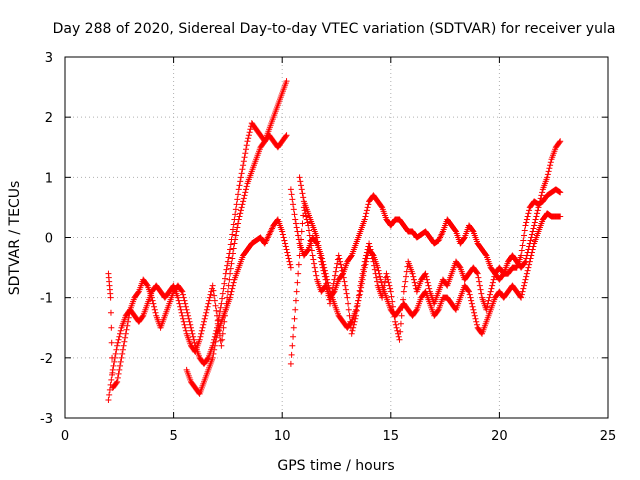 This screenshot has height=480, width=640. What do you see at coordinates (15, 238) in the screenshot?
I see `y-axis-label: SDTVAR / TECUs` at bounding box center [15, 238].